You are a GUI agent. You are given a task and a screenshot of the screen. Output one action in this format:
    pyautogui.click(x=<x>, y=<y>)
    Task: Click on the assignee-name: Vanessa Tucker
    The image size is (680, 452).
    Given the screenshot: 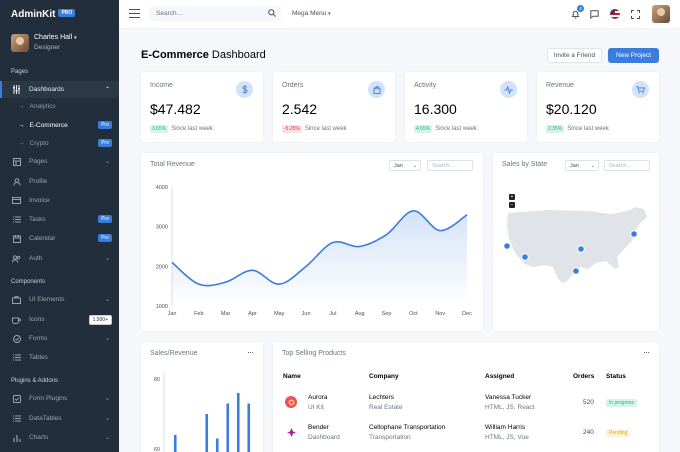 What is the action you would take?
    pyautogui.click(x=508, y=397)
    